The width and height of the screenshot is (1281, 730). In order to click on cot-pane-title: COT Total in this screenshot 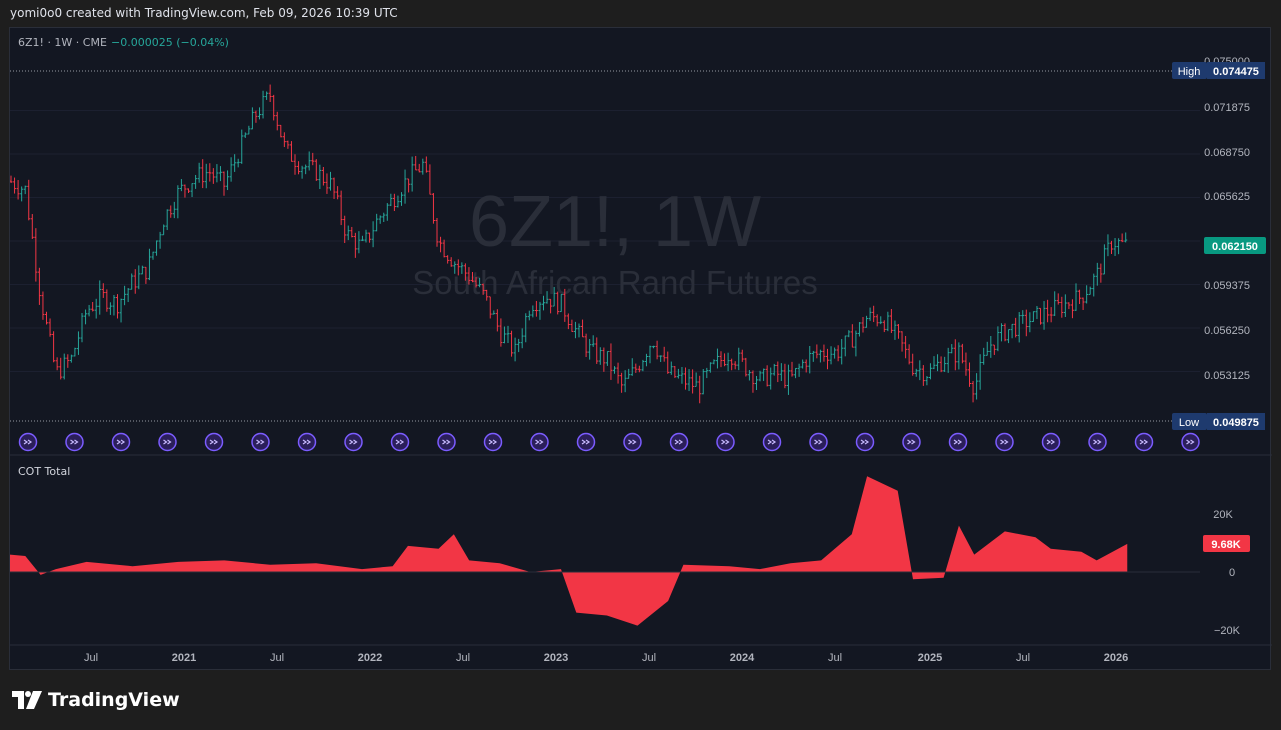, I will do `click(44, 471)`.